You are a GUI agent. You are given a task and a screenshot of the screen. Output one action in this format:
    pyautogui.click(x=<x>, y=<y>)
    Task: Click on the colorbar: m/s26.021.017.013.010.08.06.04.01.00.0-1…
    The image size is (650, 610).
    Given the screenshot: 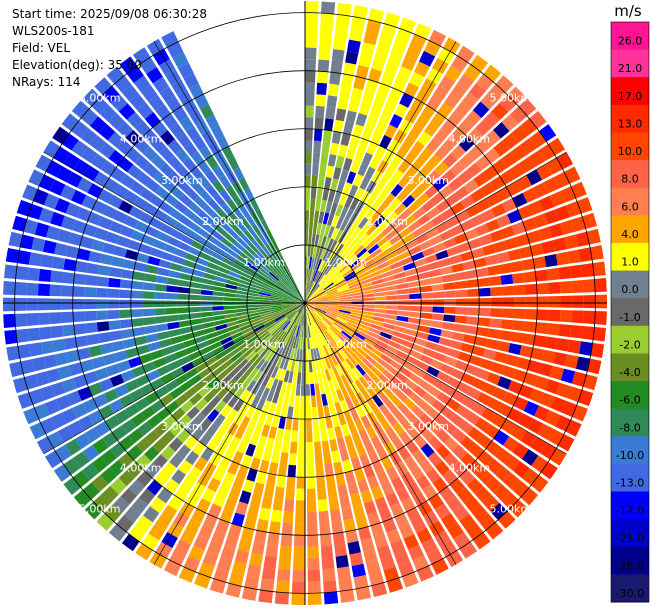 What is the action you would take?
    pyautogui.click(x=630, y=302)
    